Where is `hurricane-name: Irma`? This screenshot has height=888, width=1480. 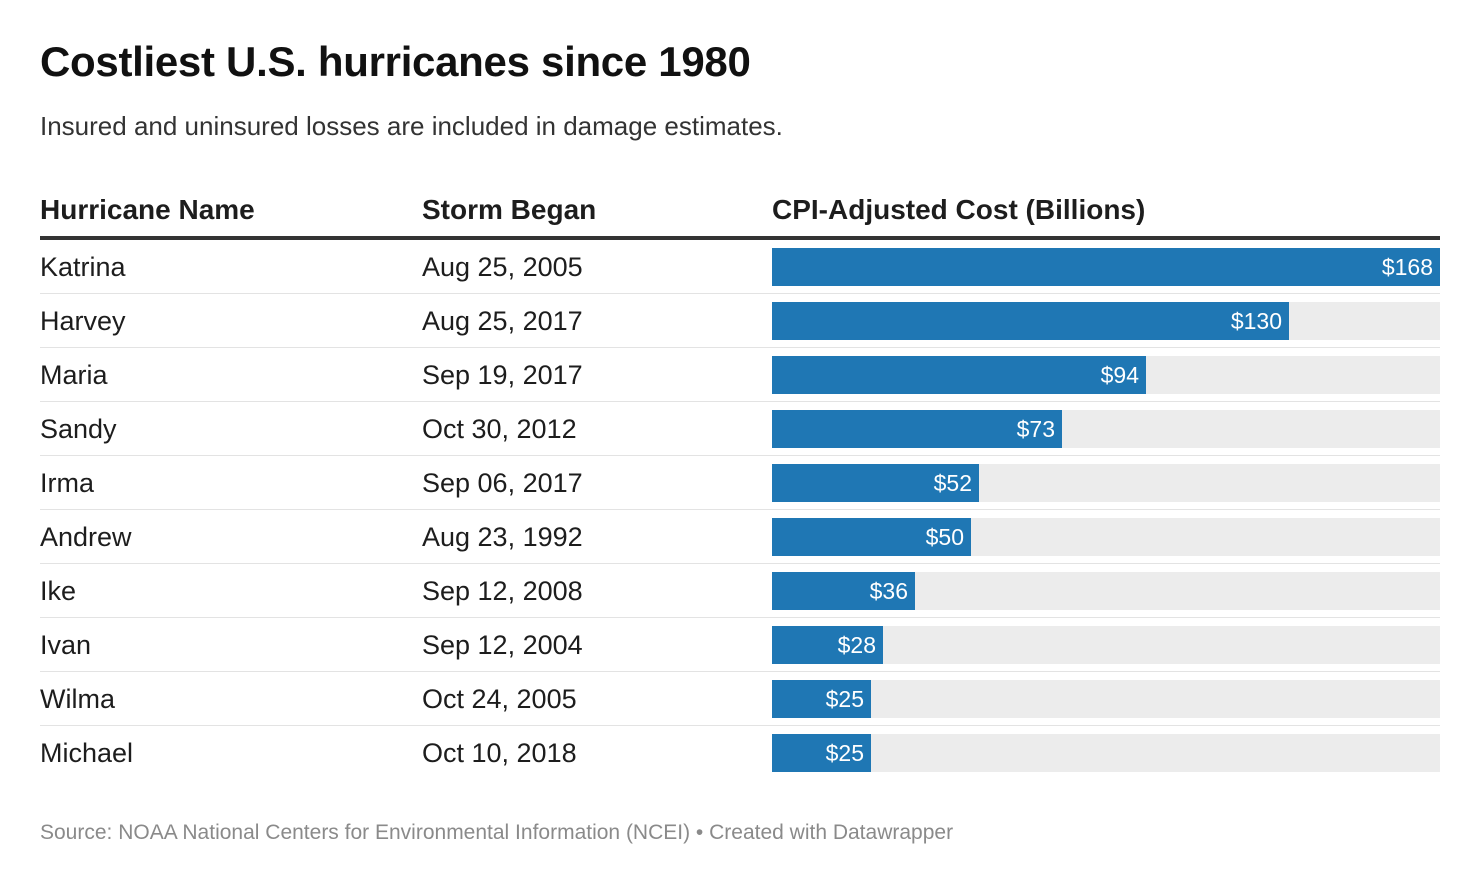
hurricane-name: Irma is located at coordinates (67, 483).